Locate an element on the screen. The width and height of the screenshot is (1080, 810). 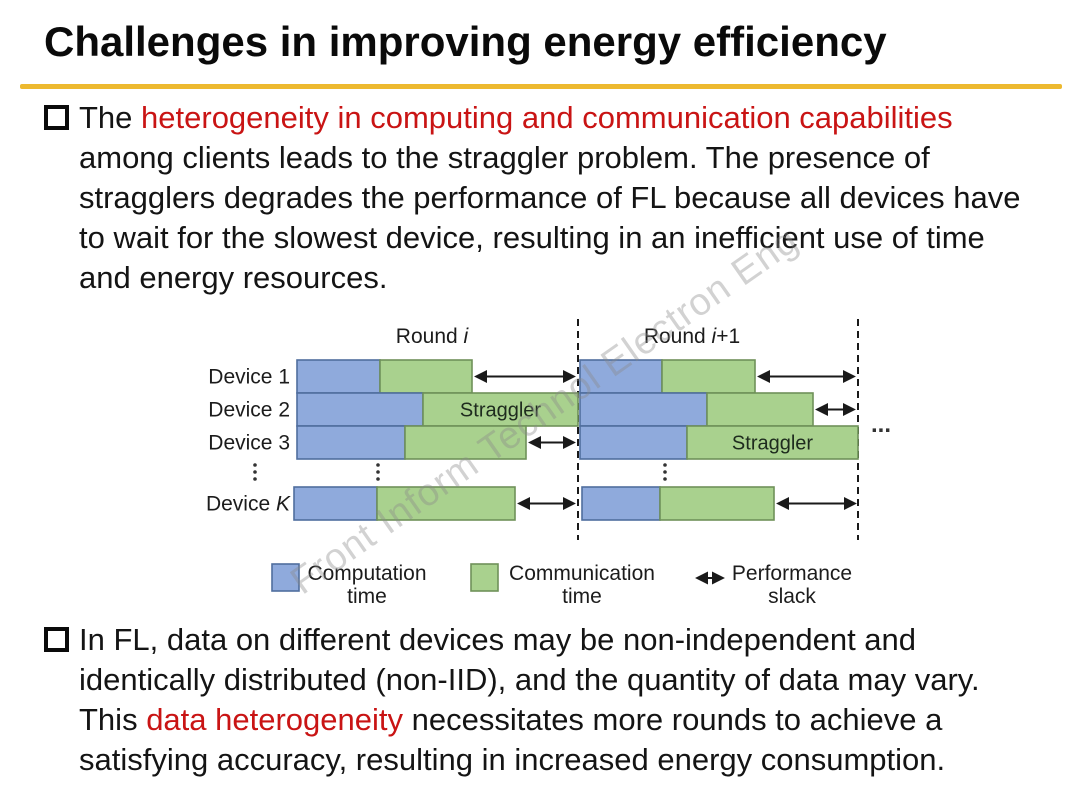
round-label: Round i+1 is located at coordinates (692, 336).